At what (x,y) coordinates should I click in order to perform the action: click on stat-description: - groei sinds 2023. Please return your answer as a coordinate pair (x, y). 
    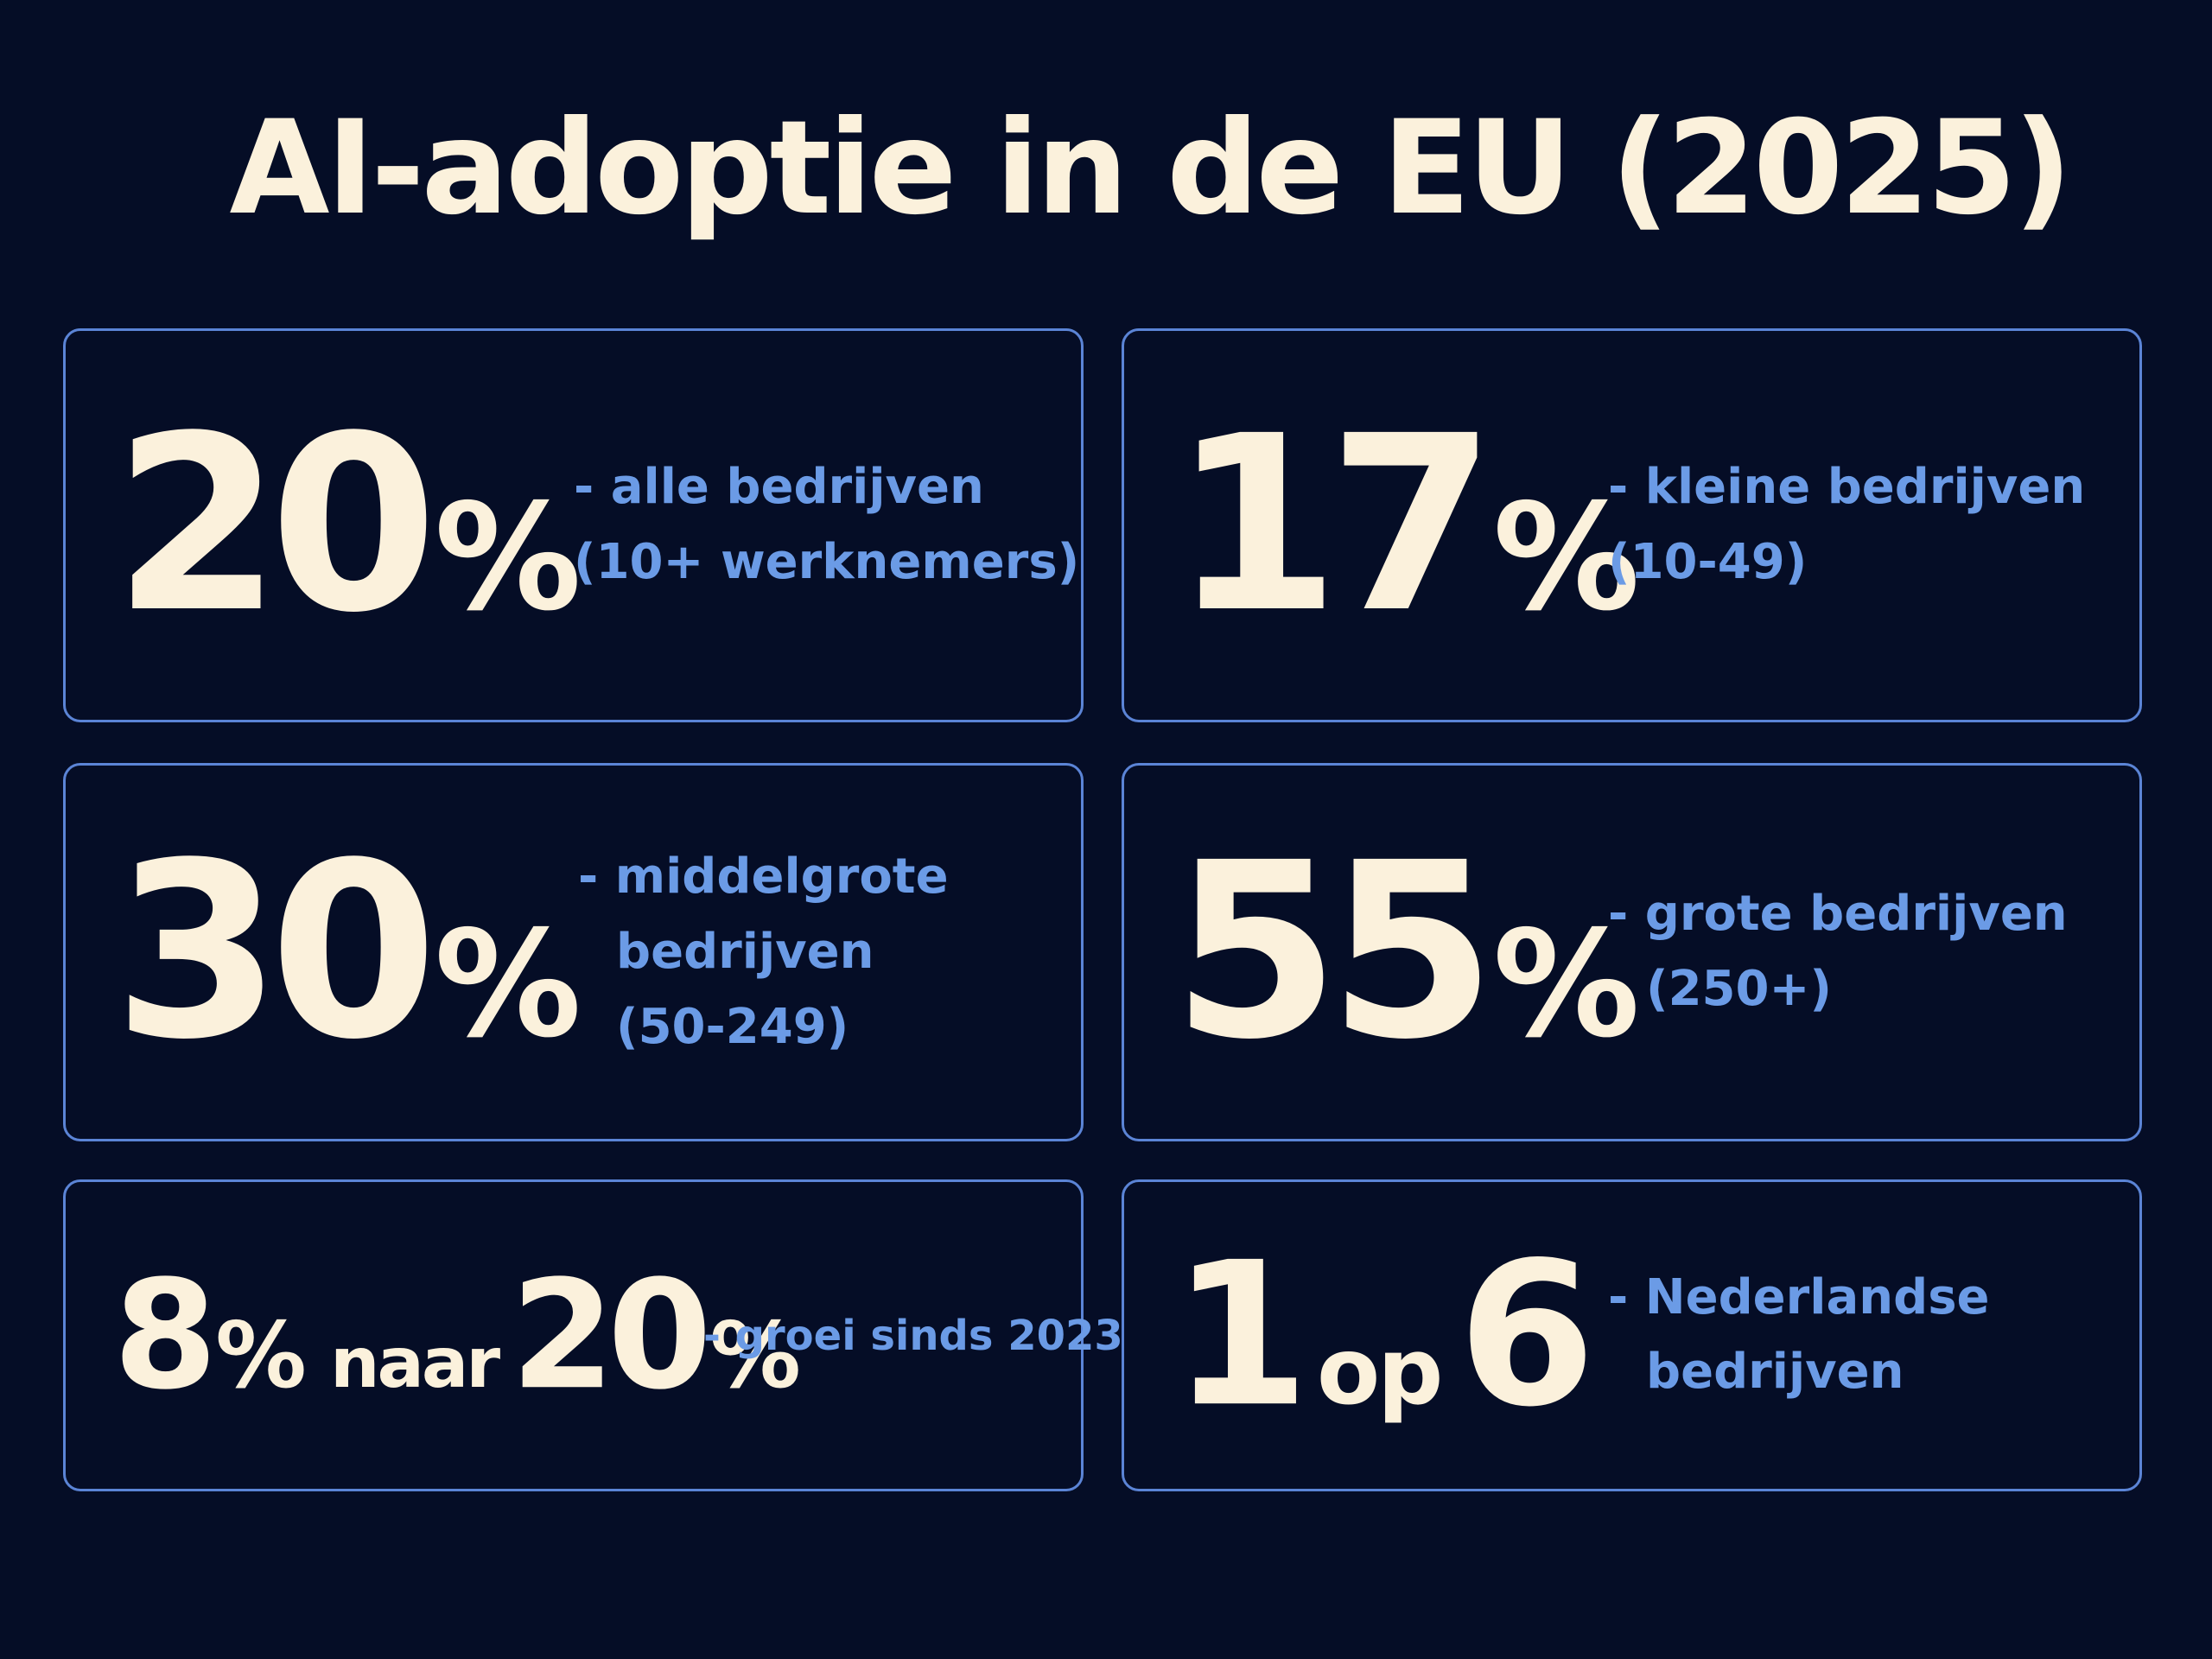
    Looking at the image, I should click on (913, 1335).